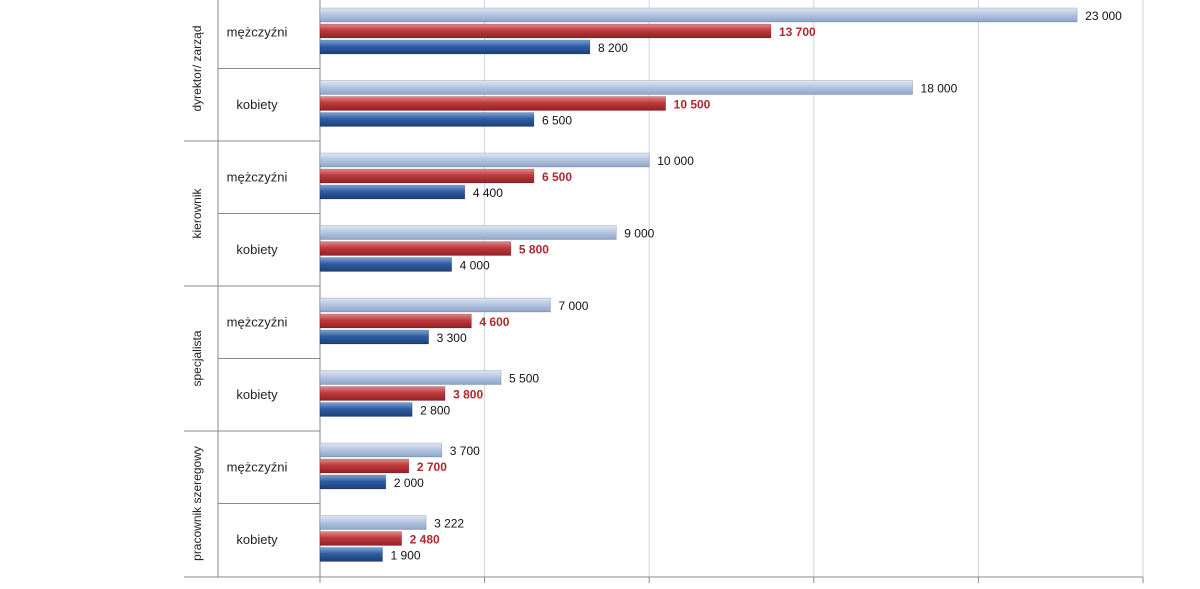 The height and width of the screenshot is (589, 1200). I want to click on value-label: 5 500, so click(524, 379).